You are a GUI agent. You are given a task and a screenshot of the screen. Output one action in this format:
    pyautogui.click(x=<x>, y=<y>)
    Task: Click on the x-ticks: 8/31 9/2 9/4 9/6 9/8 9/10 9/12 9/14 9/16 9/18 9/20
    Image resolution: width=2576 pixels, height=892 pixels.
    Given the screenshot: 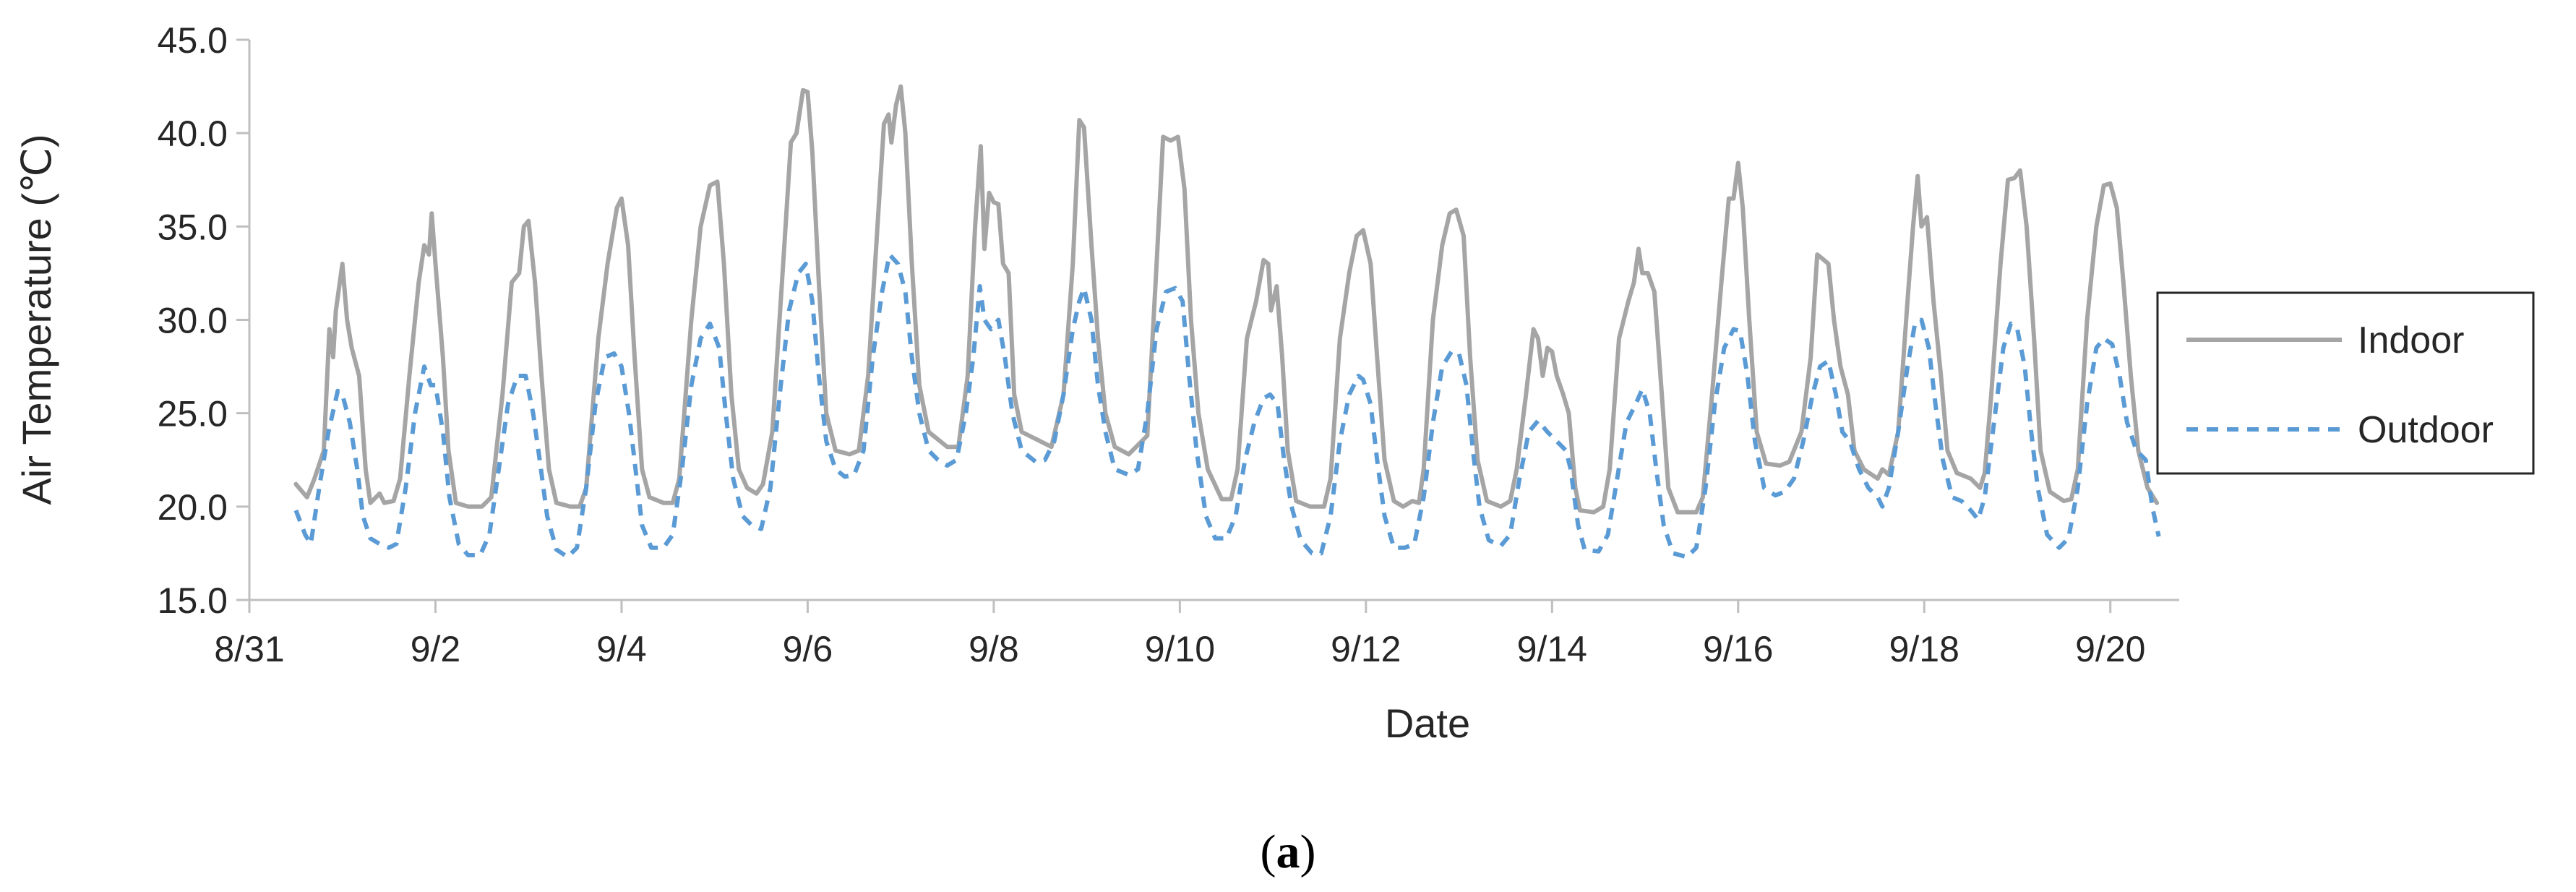 What is the action you would take?
    pyautogui.click(x=1180, y=634)
    